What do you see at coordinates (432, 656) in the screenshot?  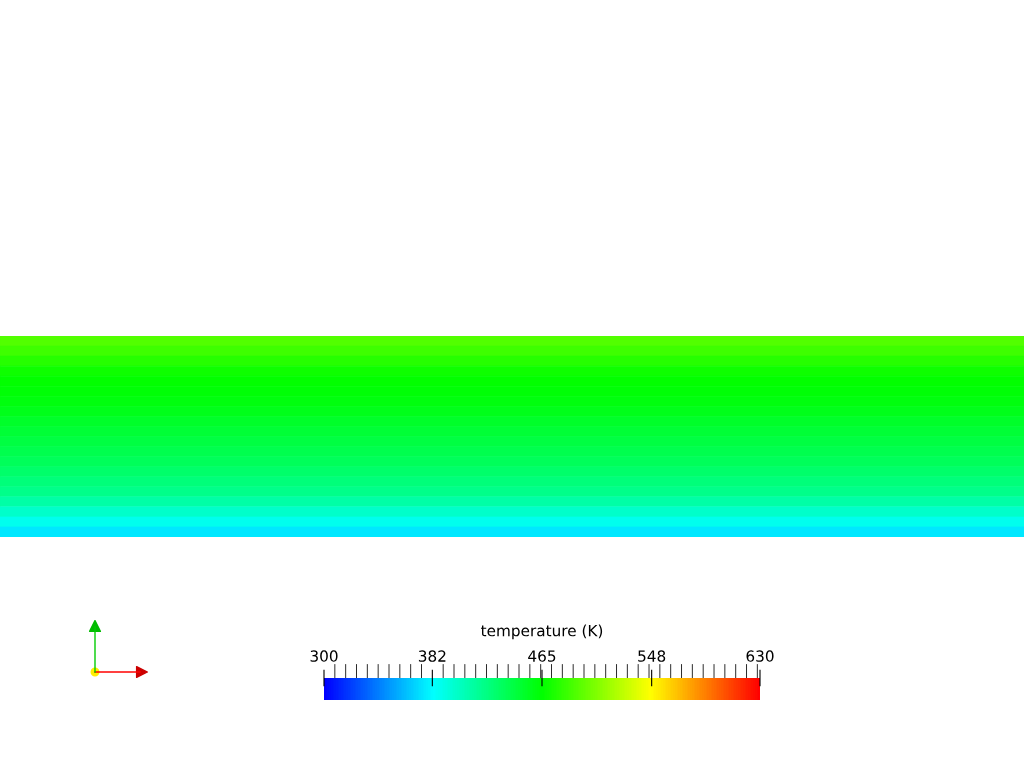 I see `color-bar-label: 382` at bounding box center [432, 656].